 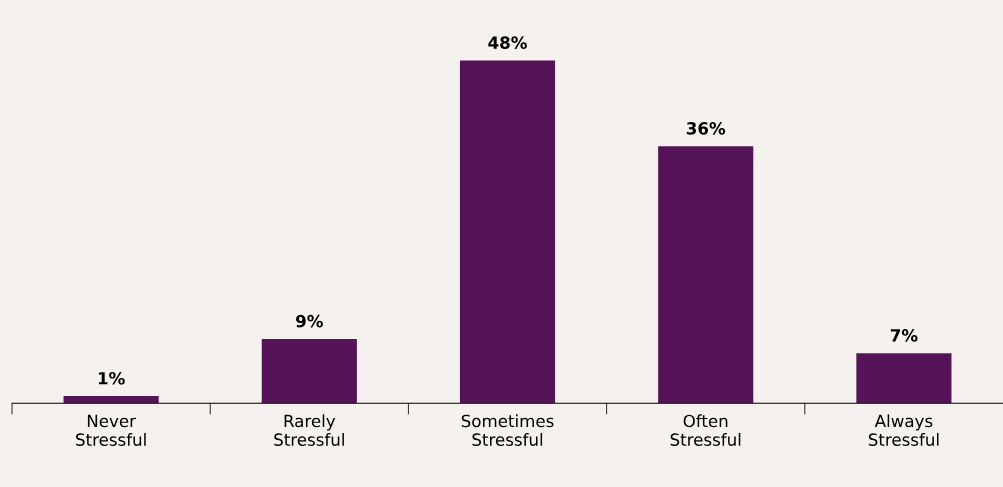 I want to click on data-label: 9%, so click(x=309, y=321).